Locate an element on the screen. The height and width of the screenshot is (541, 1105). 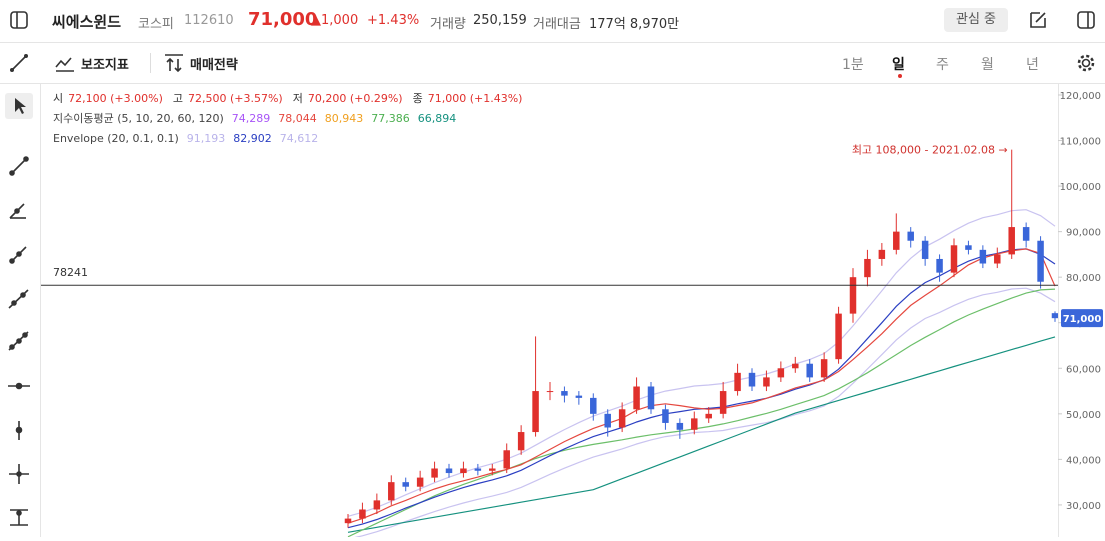
drawing-tools is located at coordinates (20, 310).